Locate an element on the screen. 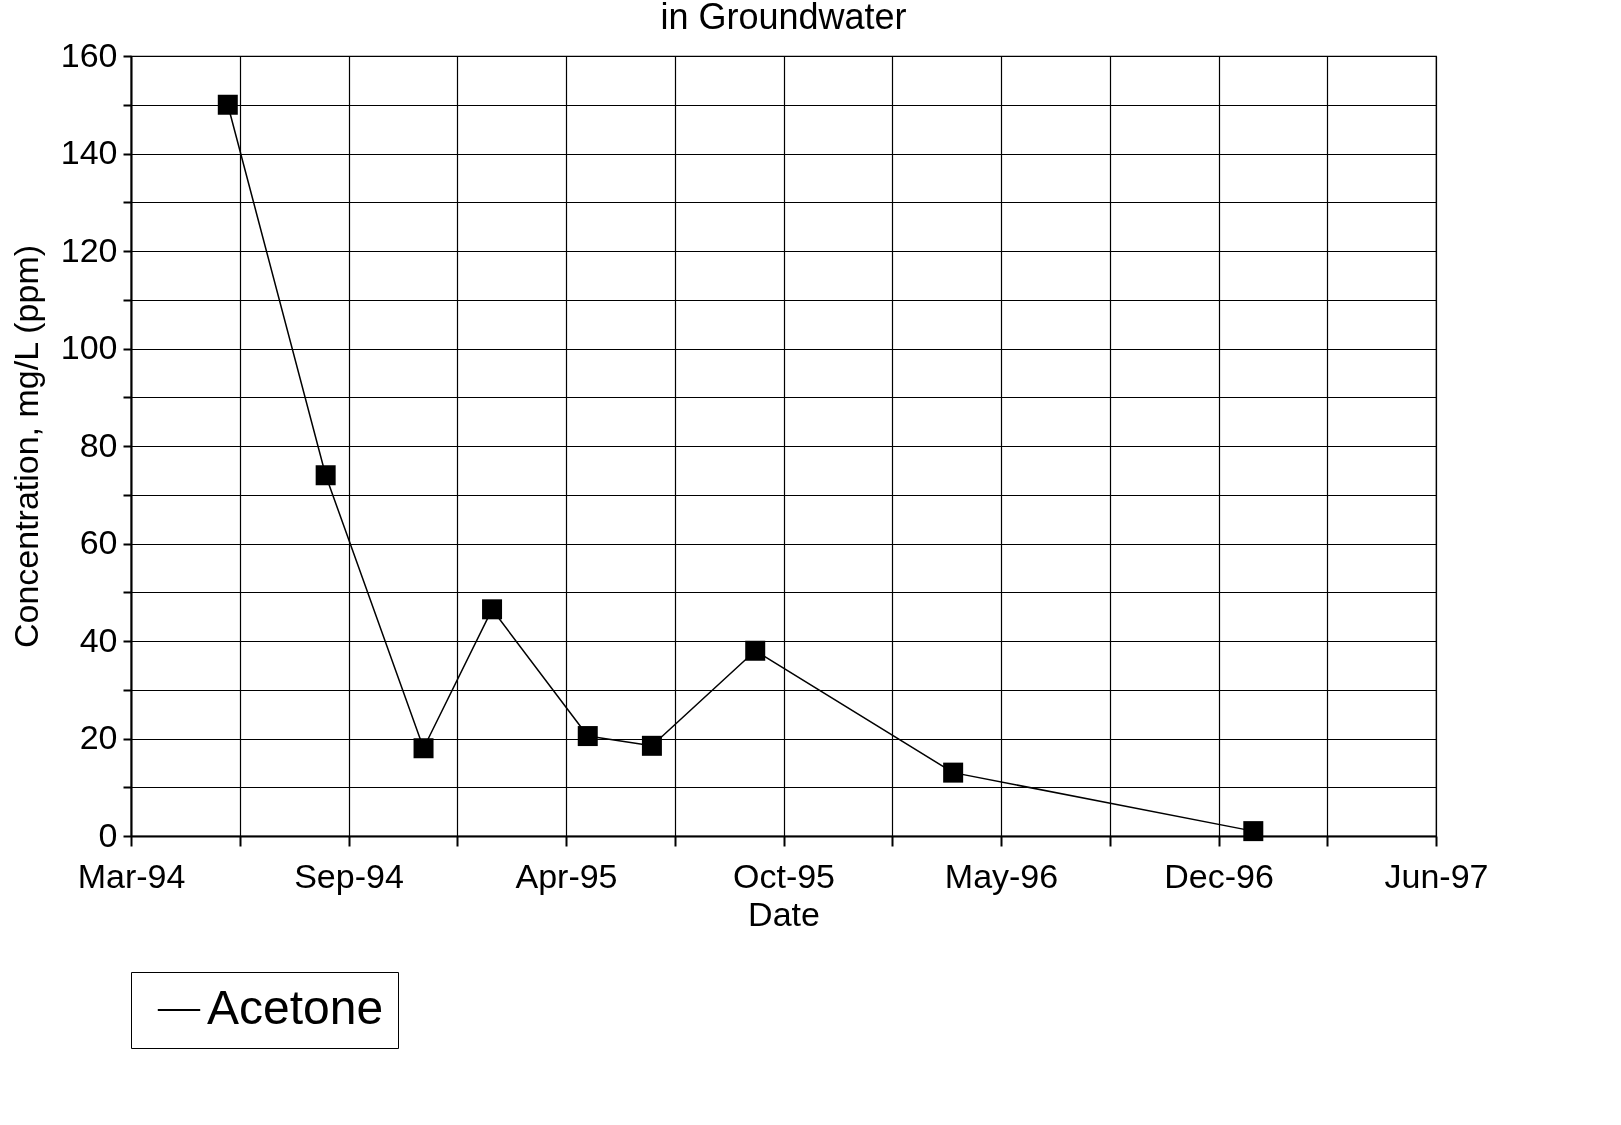 The image size is (1621, 1125). x-tick-label: Oct-95 is located at coordinates (784, 875).